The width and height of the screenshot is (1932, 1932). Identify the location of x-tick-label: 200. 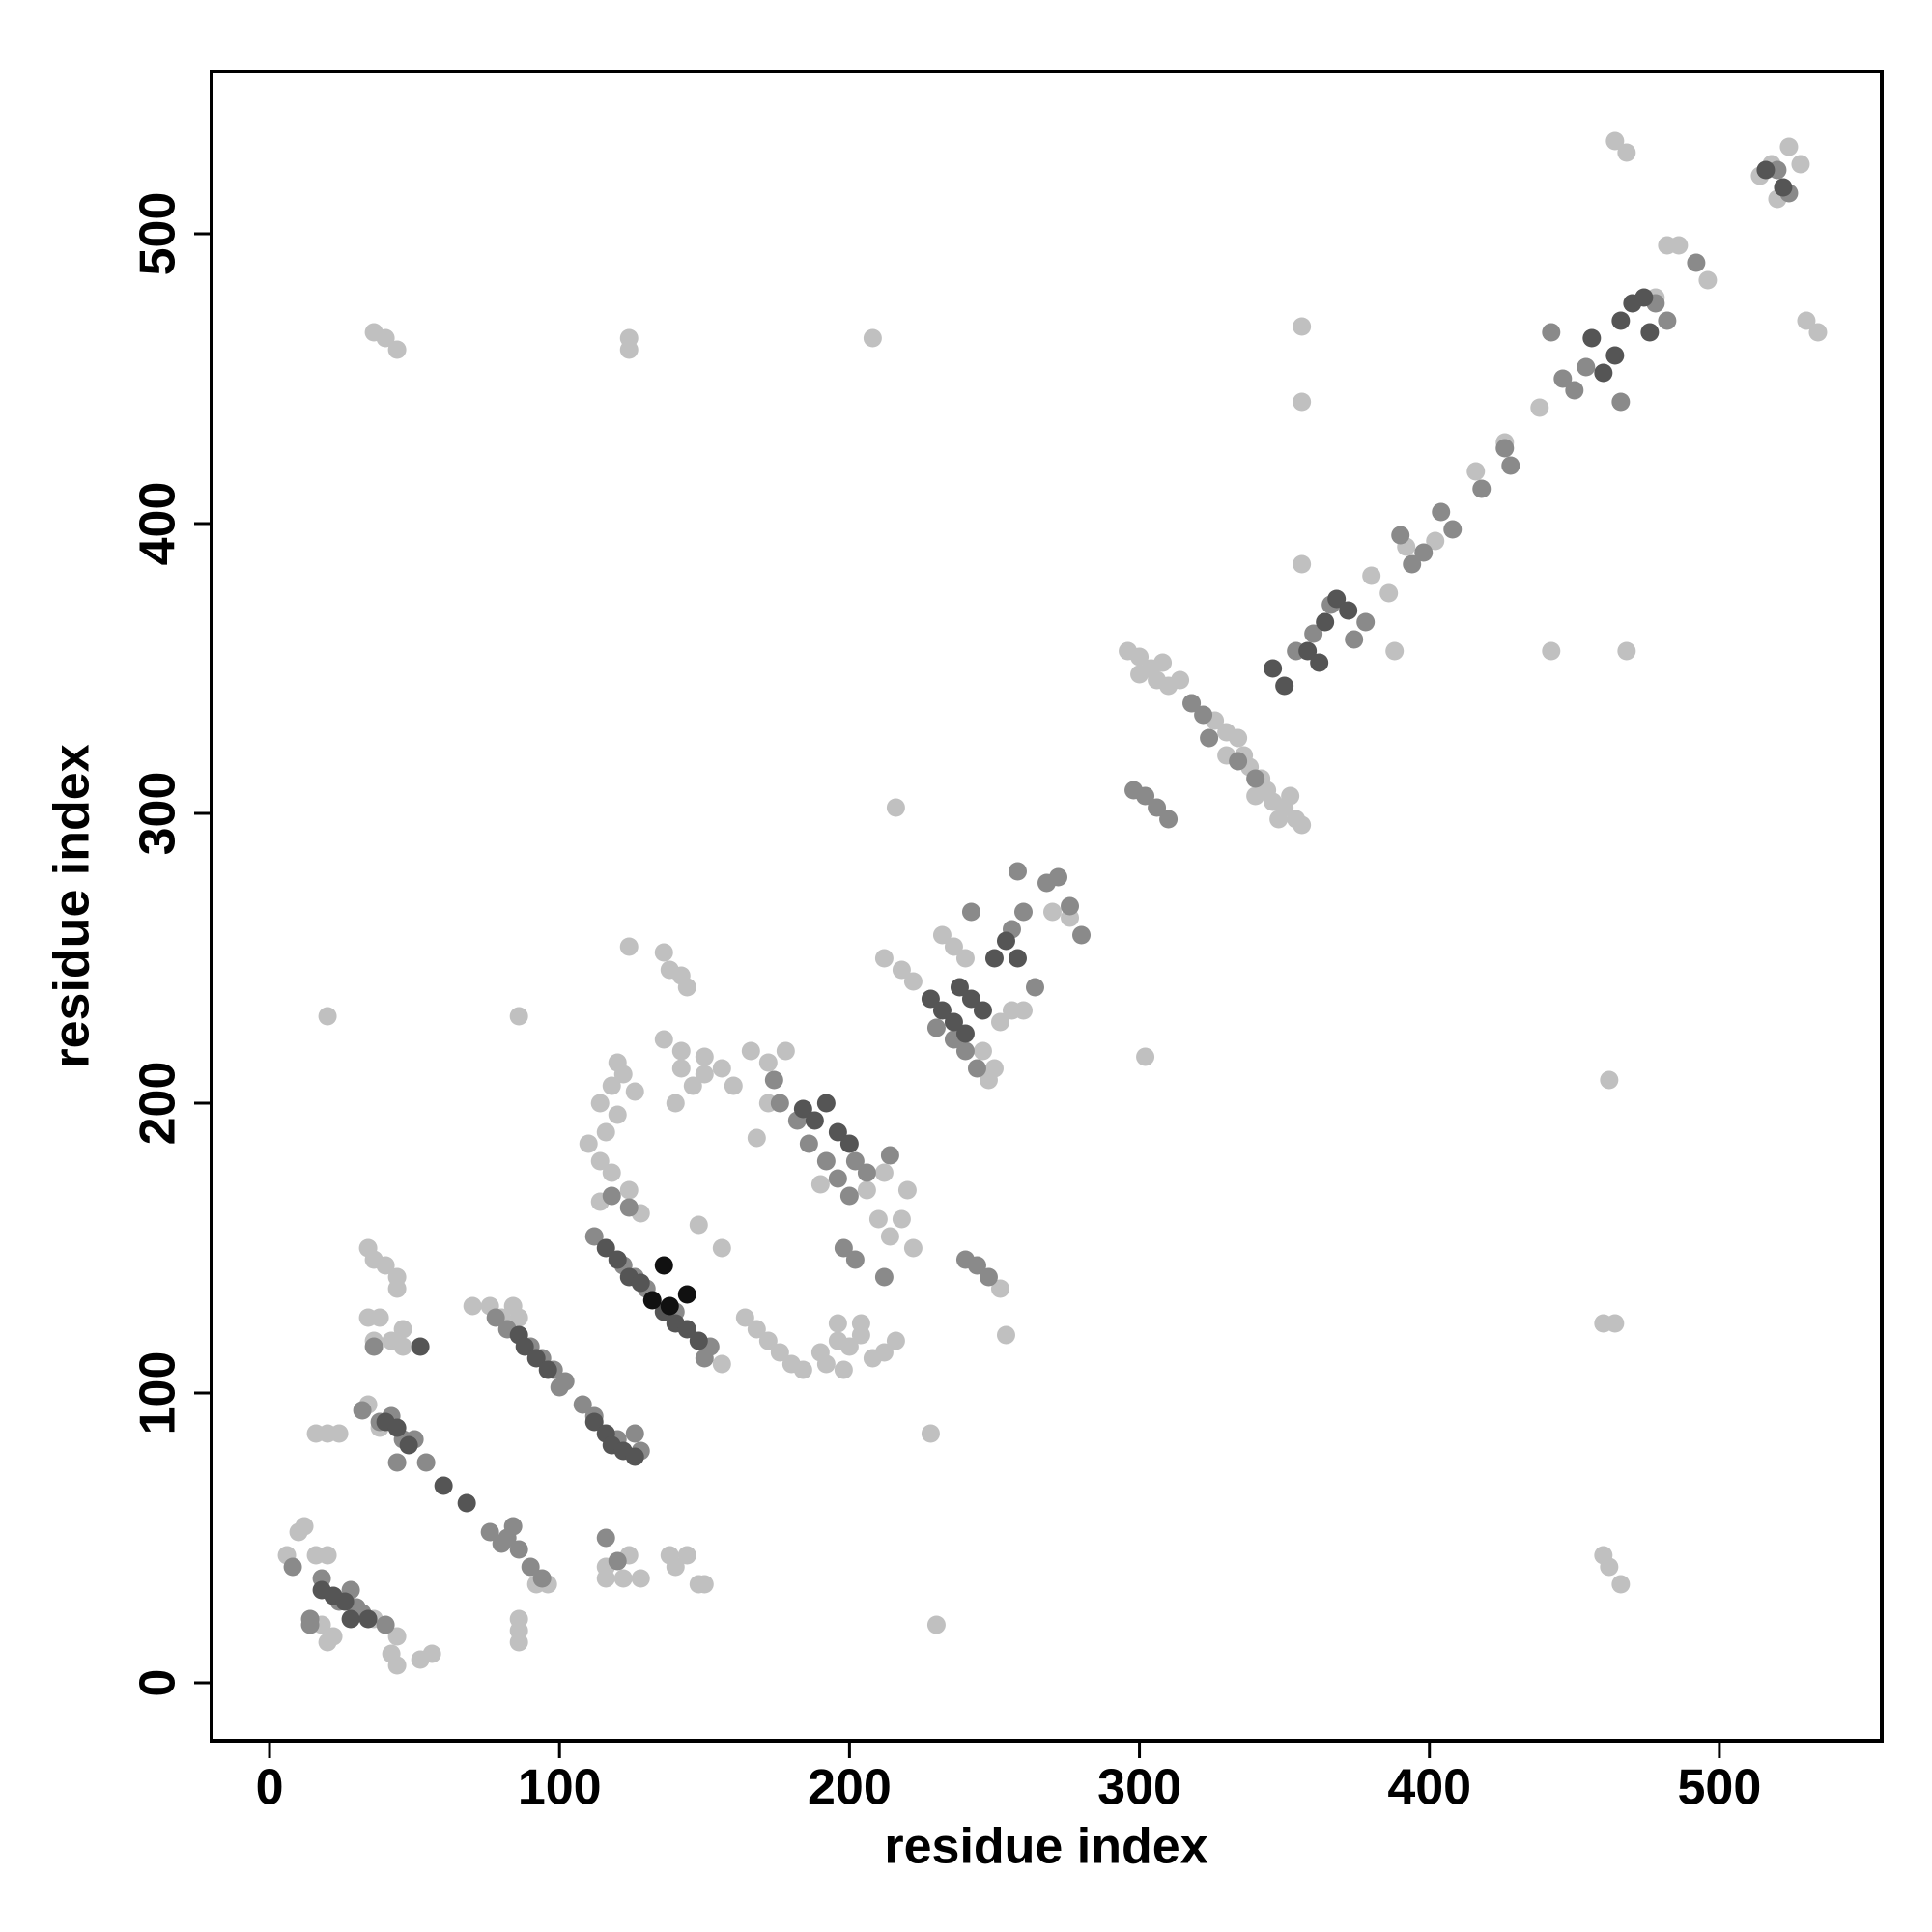
(850, 1788).